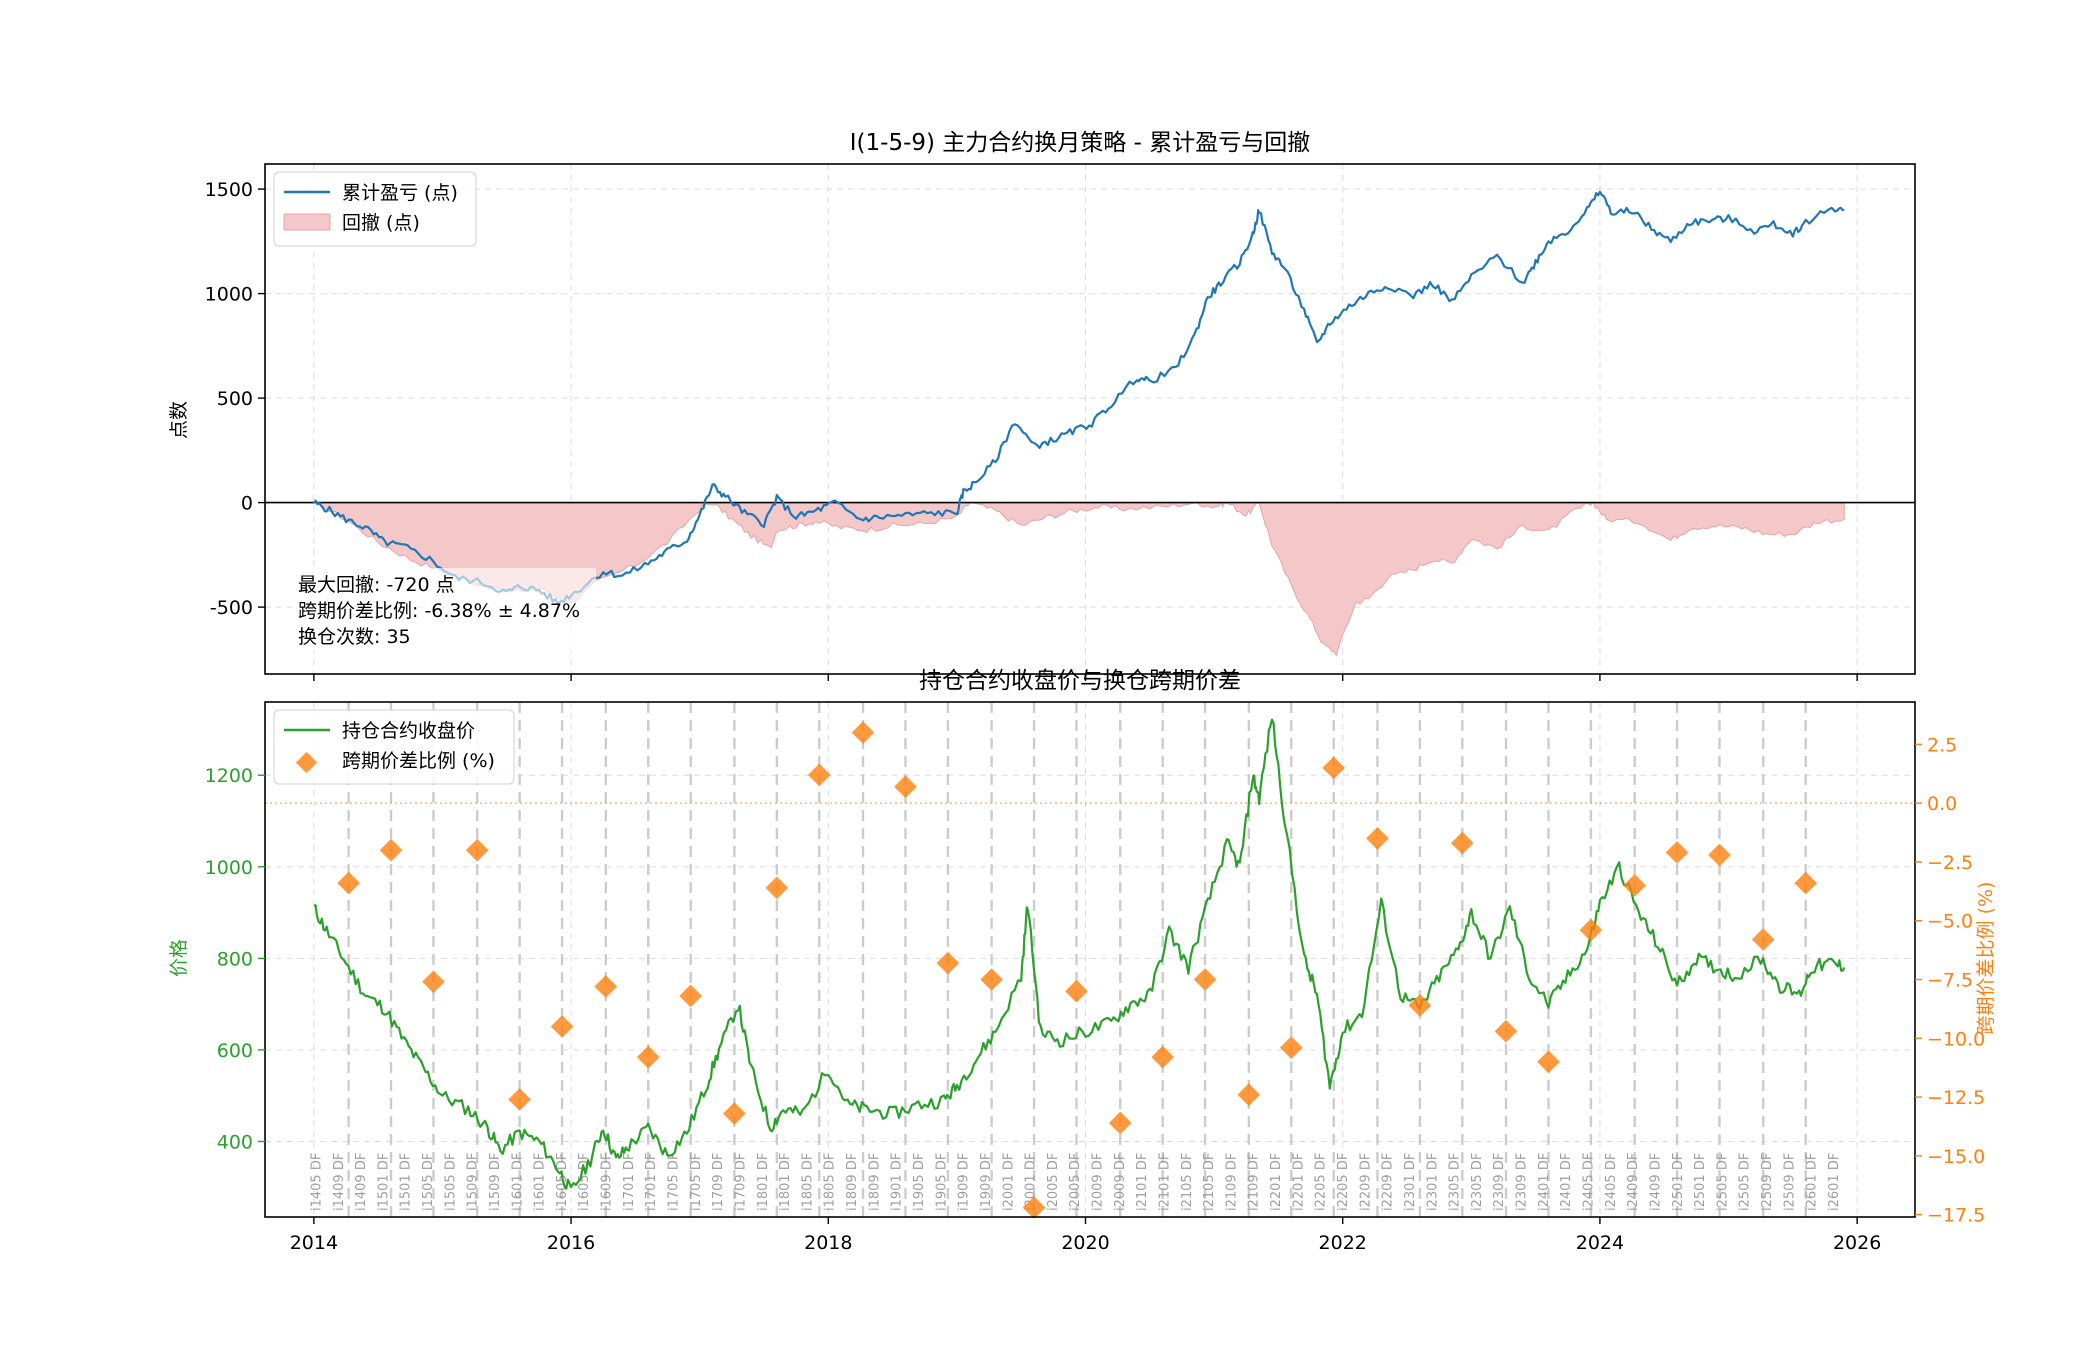 Image resolution: width=2100 pixels, height=1350 pixels. What do you see at coordinates (1343, 1182) in the screenshot?
I see `roll-contract-label: i2205 DF` at bounding box center [1343, 1182].